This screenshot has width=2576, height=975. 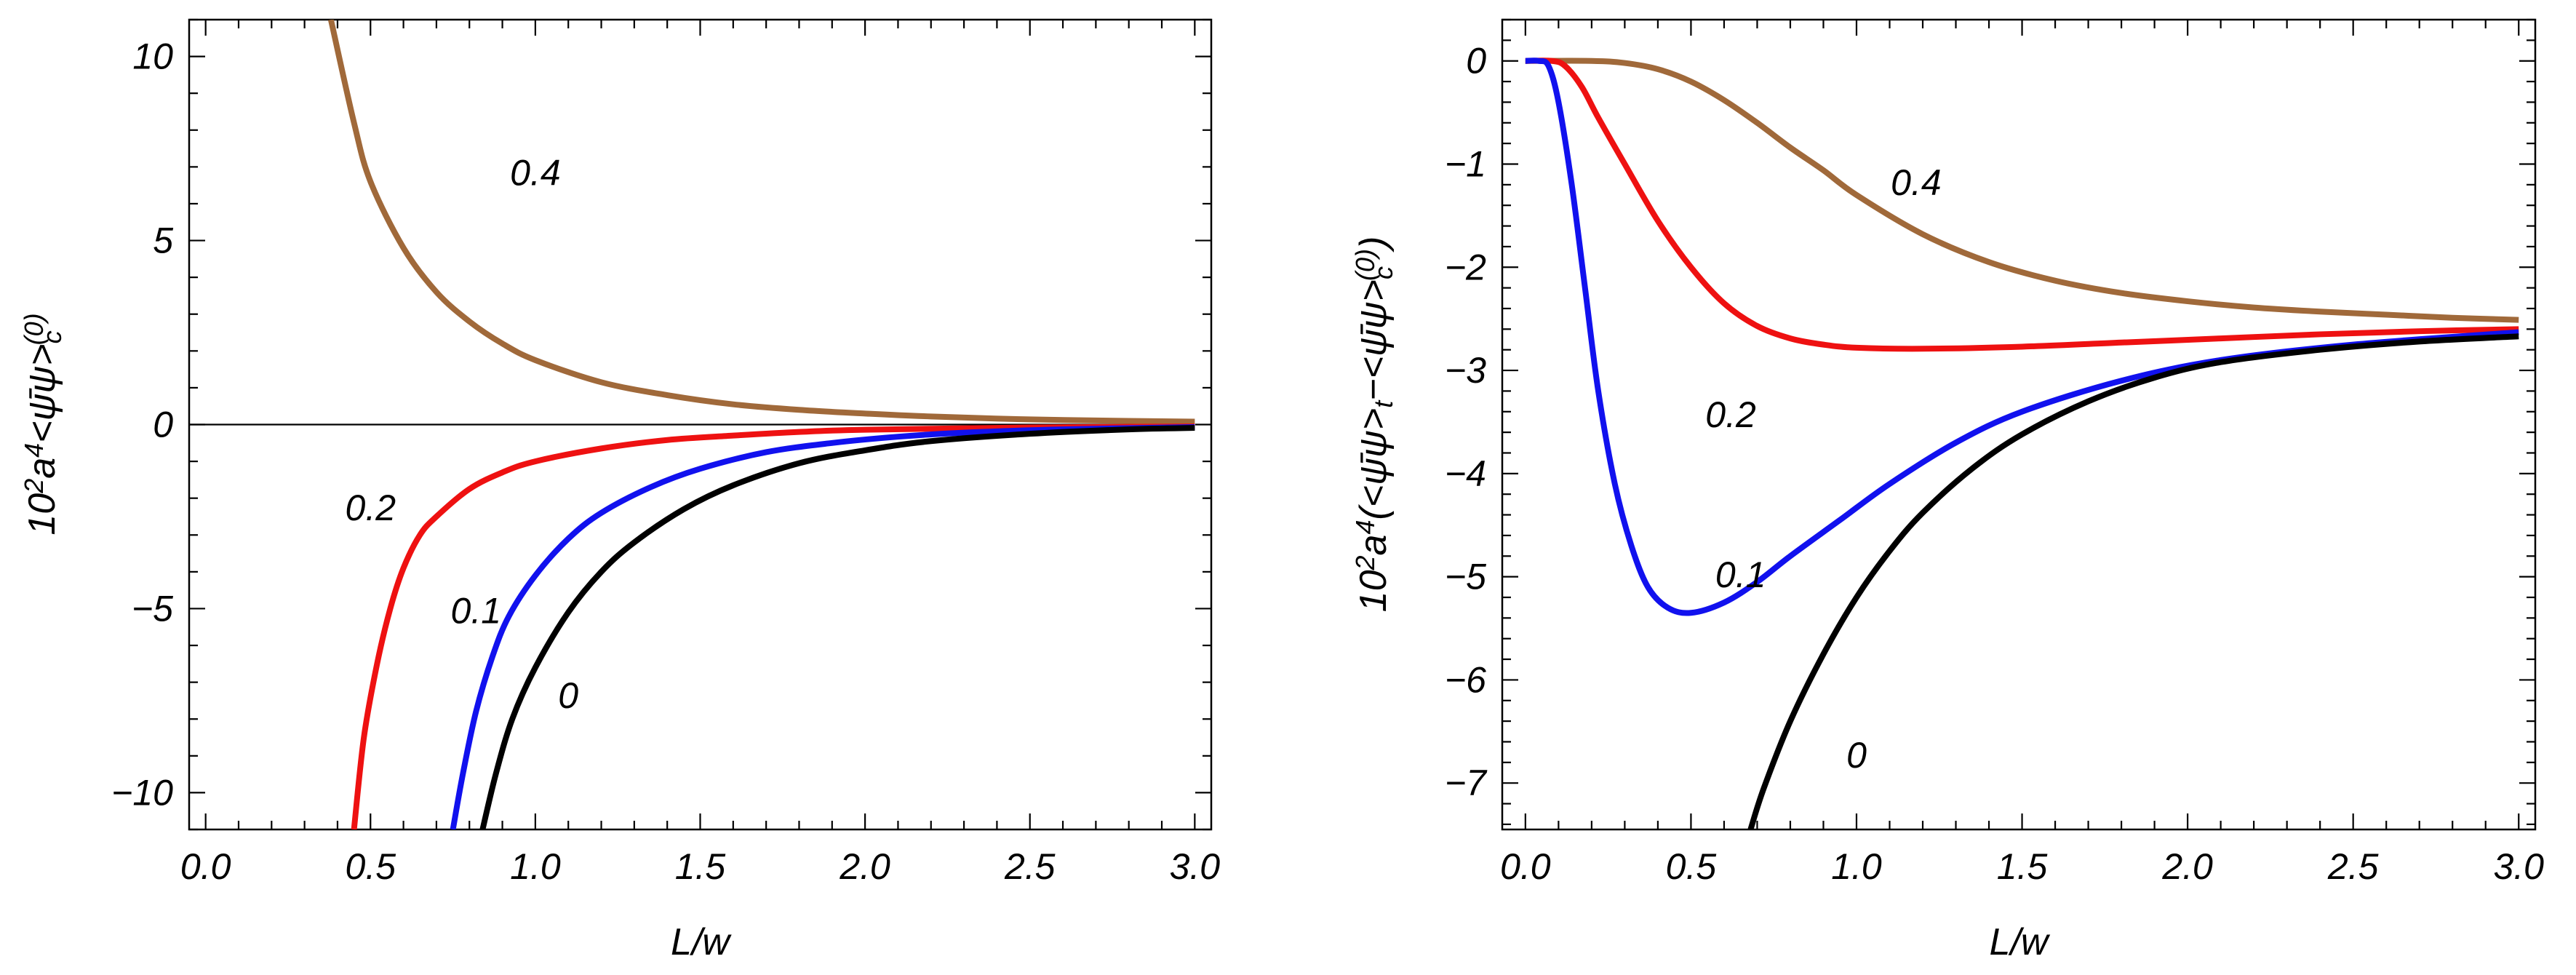 What do you see at coordinates (142, 792) in the screenshot?
I see `y-tick-label: −10` at bounding box center [142, 792].